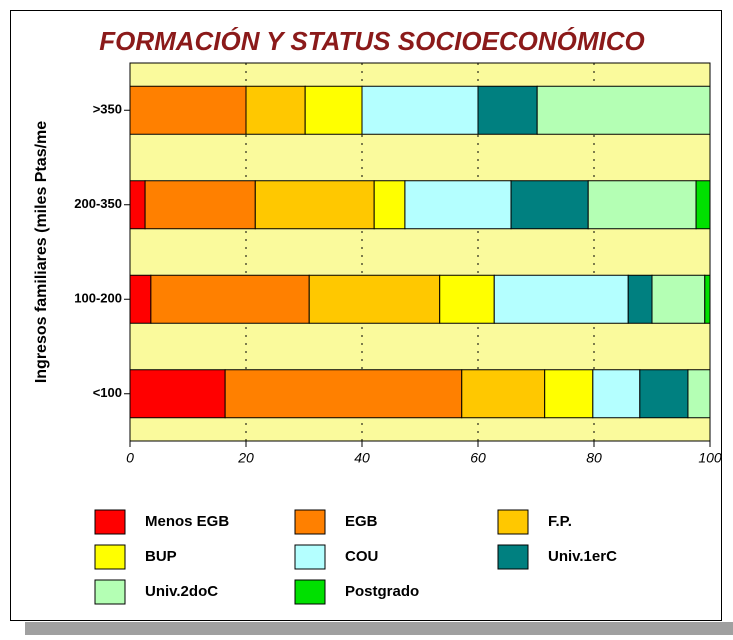 Image resolution: width=733 pixels, height=640 pixels. I want to click on x-tick-label: 100, so click(710, 458).